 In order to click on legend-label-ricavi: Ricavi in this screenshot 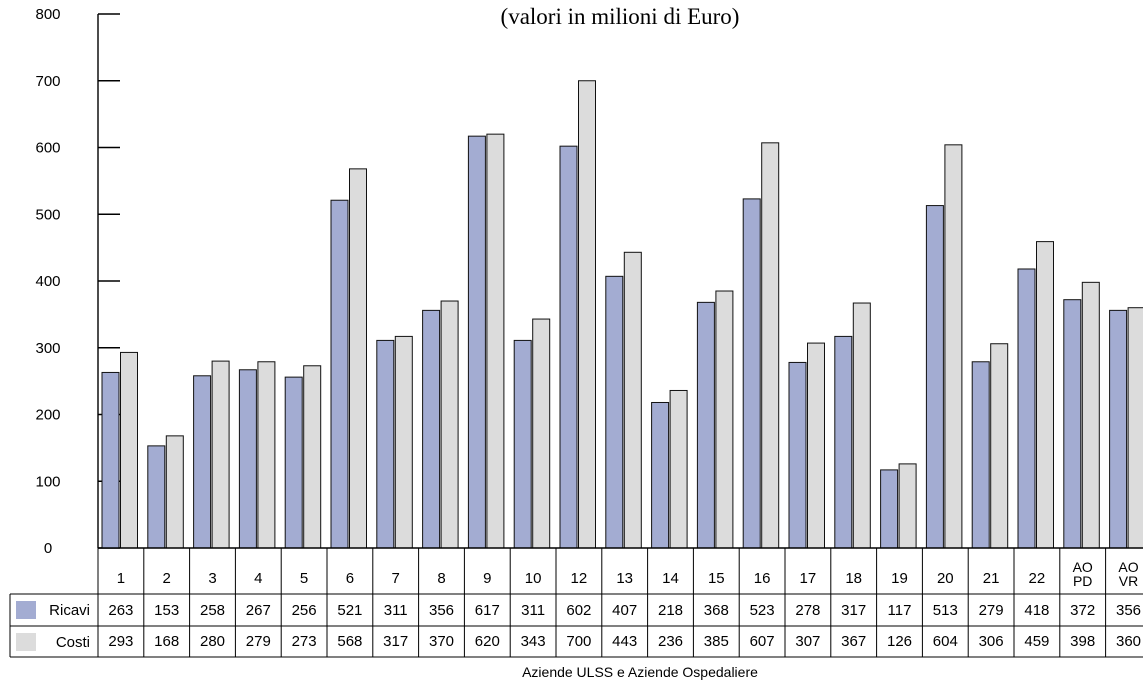, I will do `click(69, 610)`.